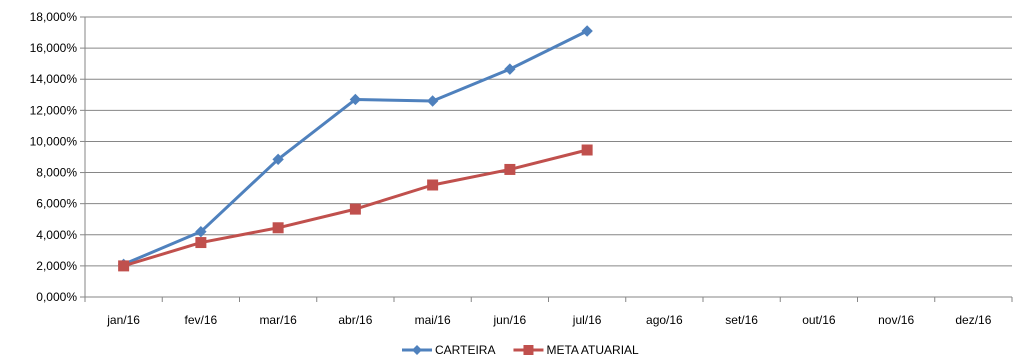 The image size is (1016, 358). Describe the element at coordinates (54, 141) in the screenshot. I see `y-tick-label: 10,000%` at that location.